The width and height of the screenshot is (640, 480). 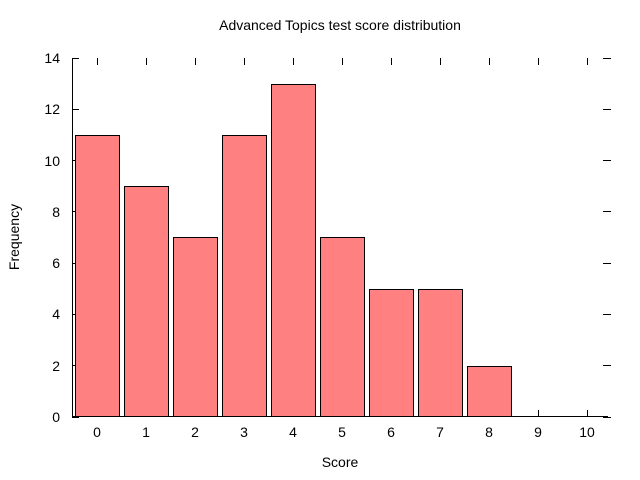 I want to click on x-axis-label: Score, so click(x=340, y=462).